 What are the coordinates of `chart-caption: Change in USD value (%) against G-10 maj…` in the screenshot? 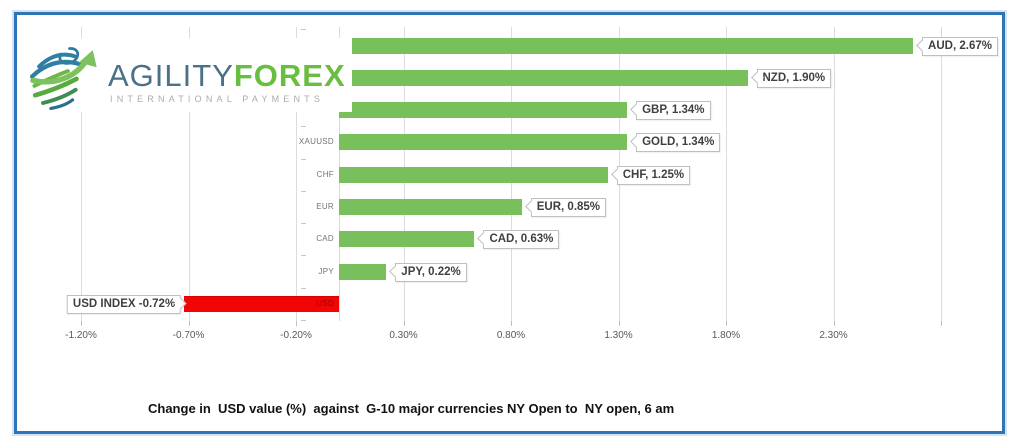 It's located at (411, 408).